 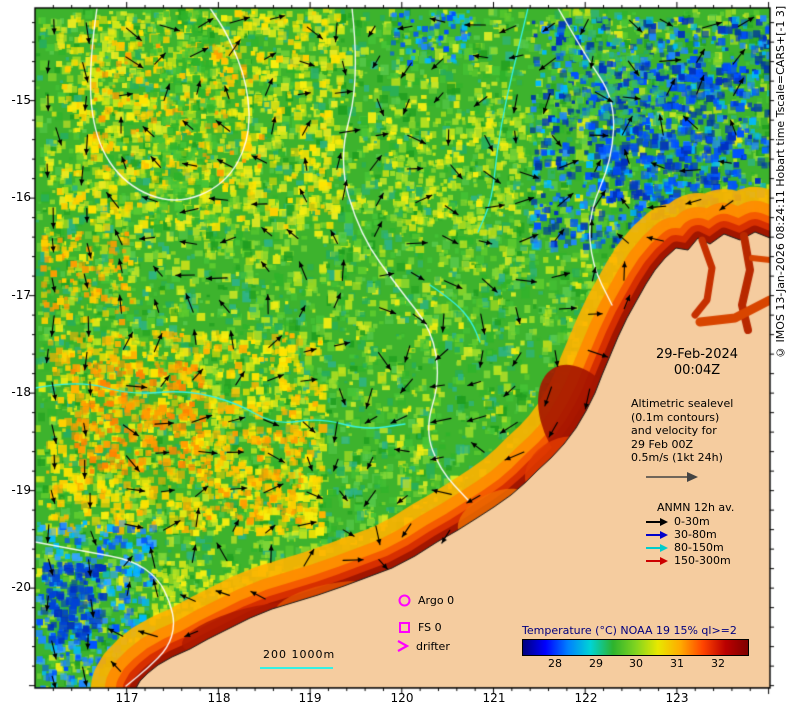 I want to click on chevron-glyph, so click(x=403, y=646).